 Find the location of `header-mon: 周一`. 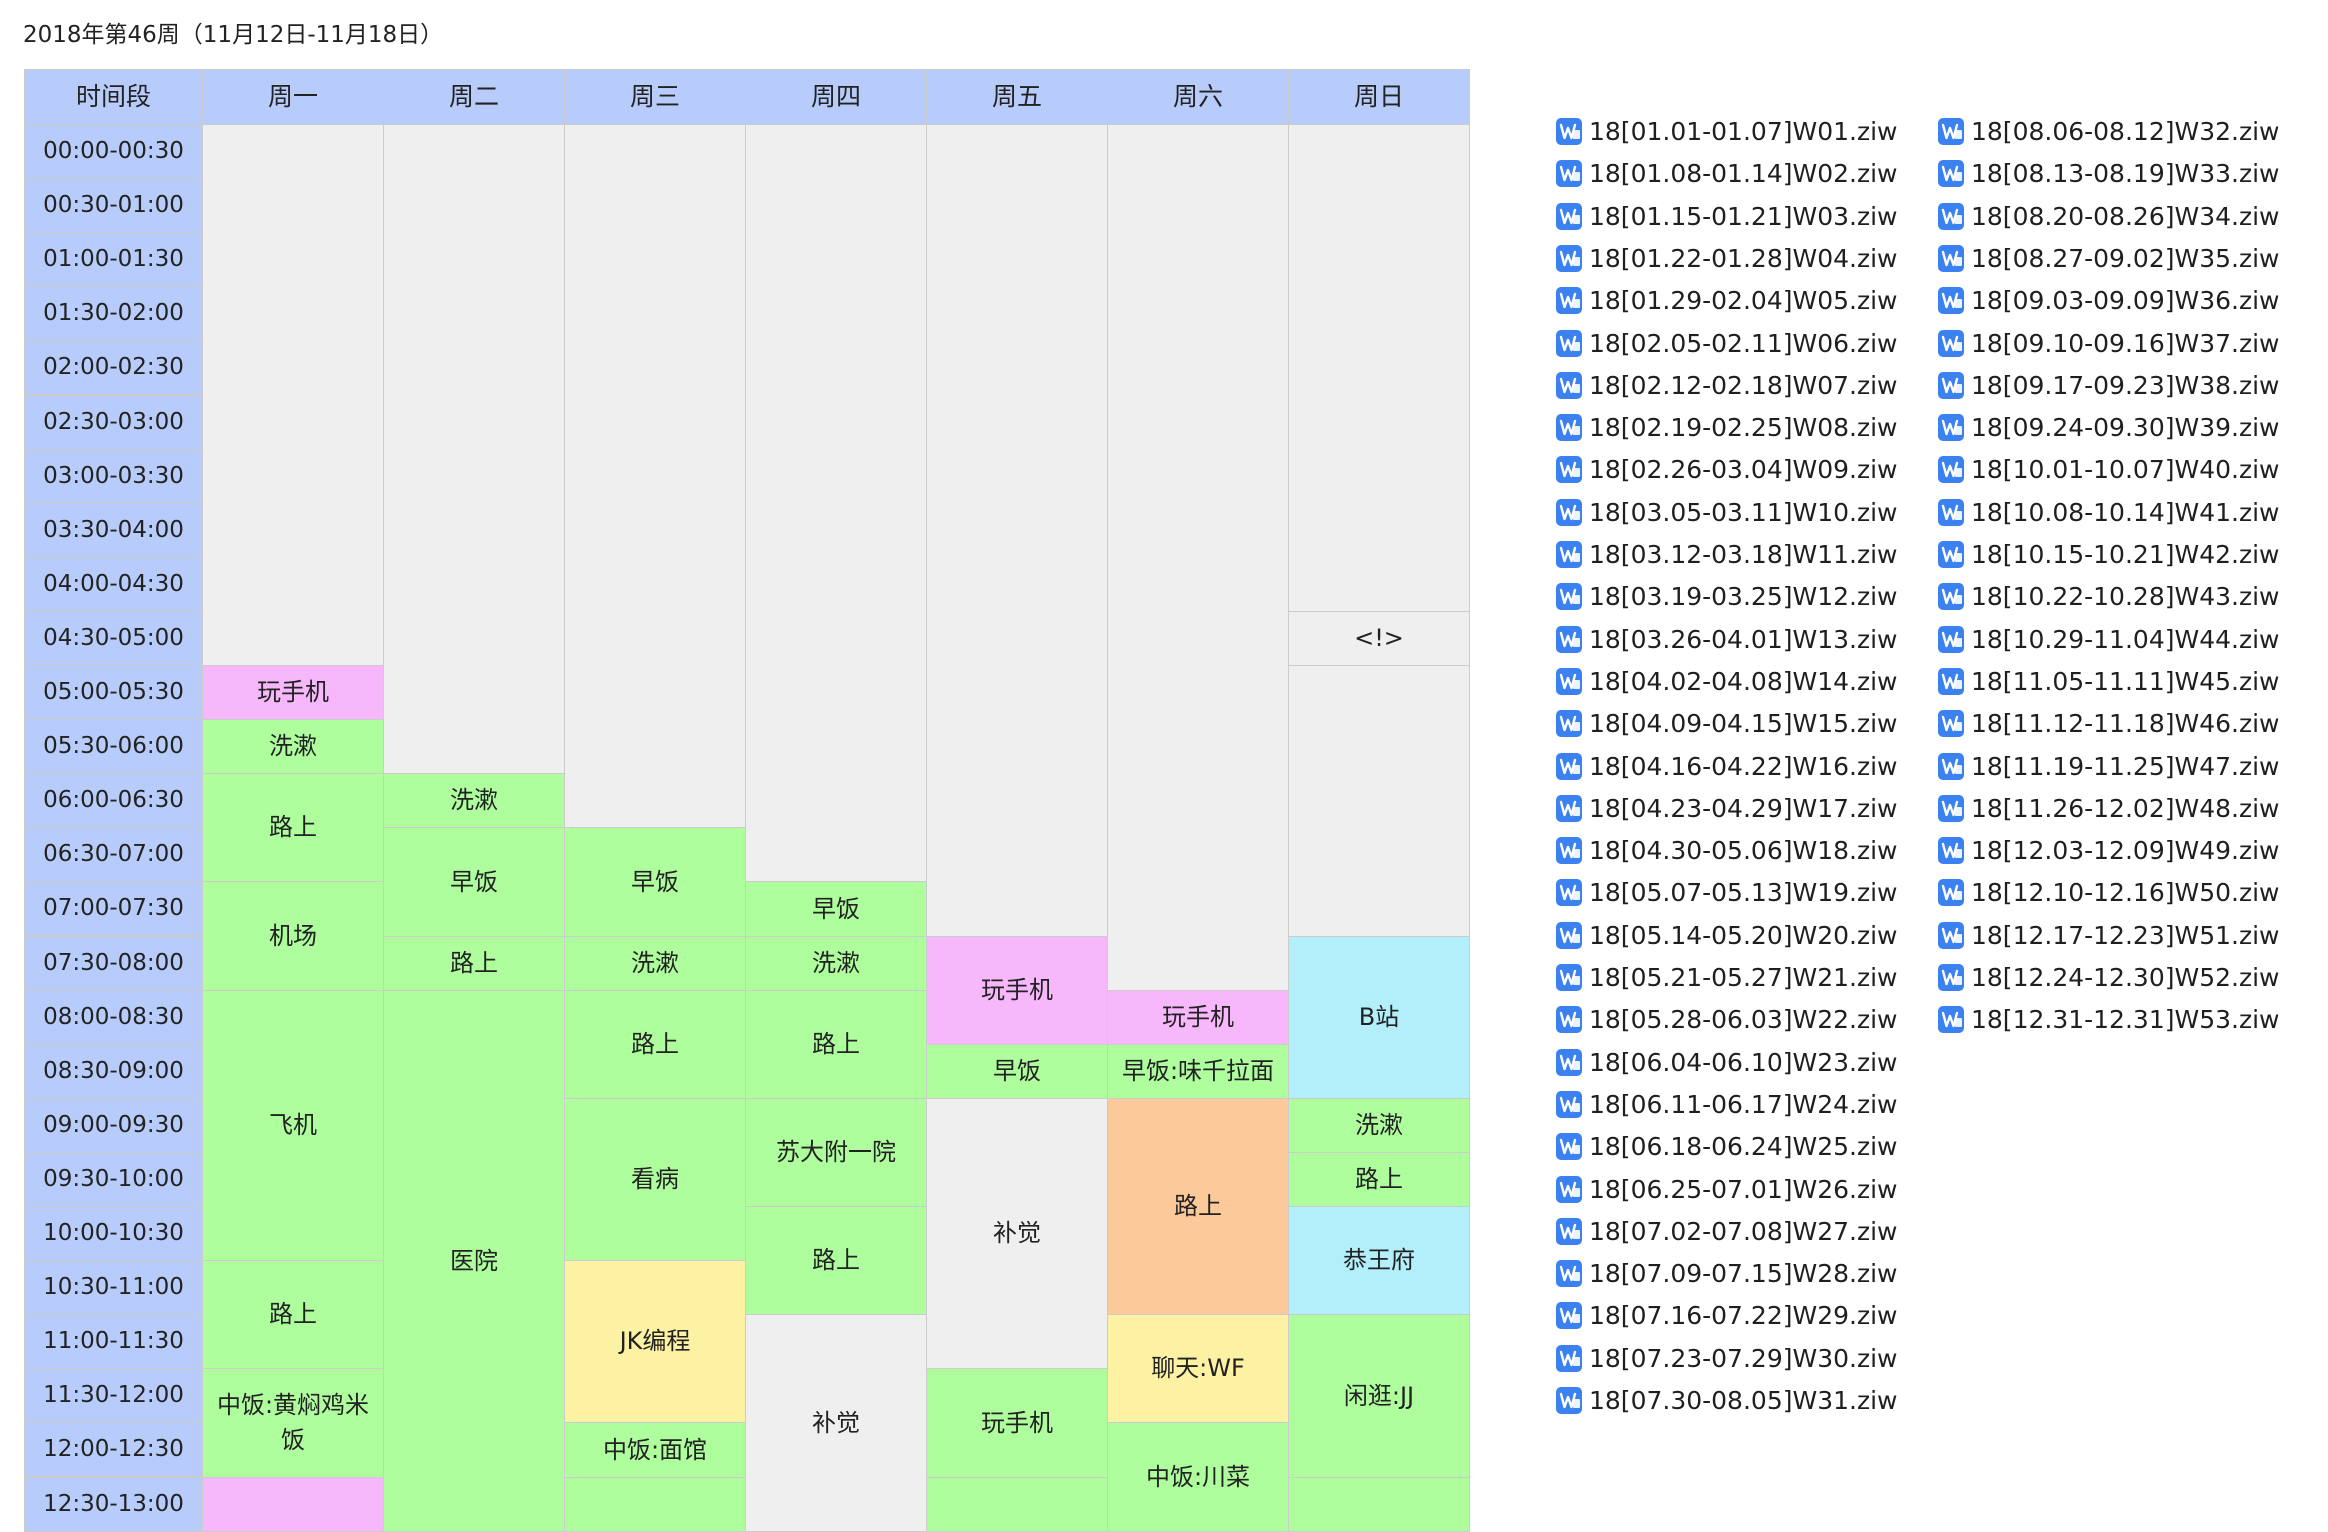

header-mon: 周一 is located at coordinates (293, 97).